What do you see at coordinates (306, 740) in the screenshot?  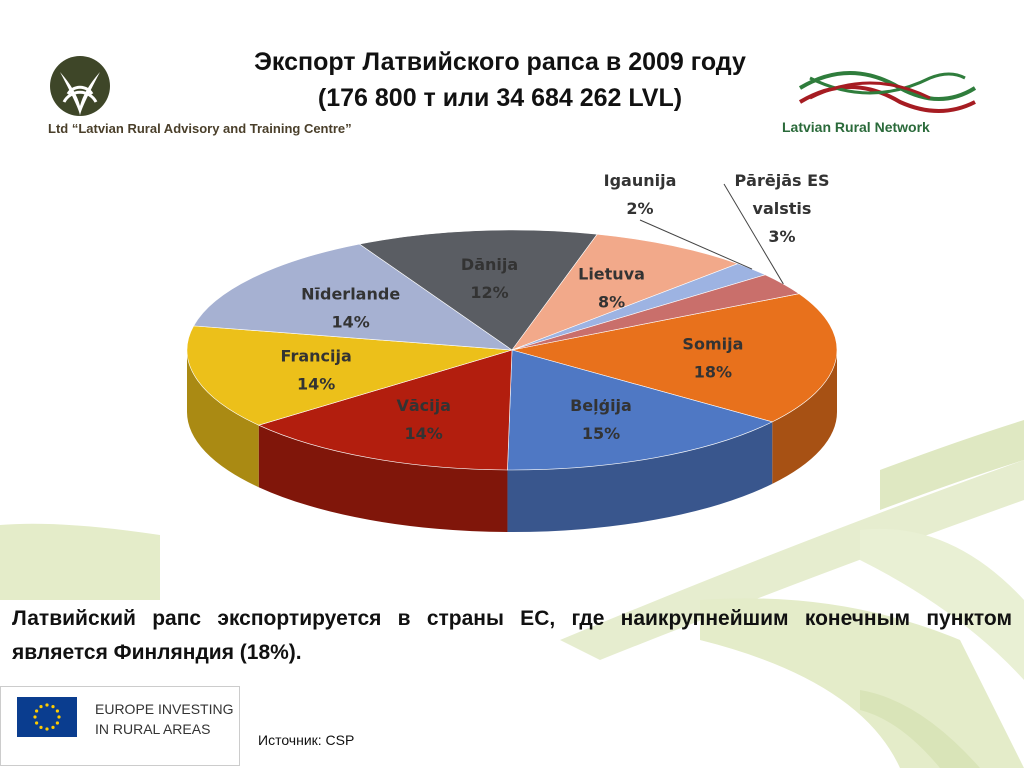 I see `source-note: Источник: CSP` at bounding box center [306, 740].